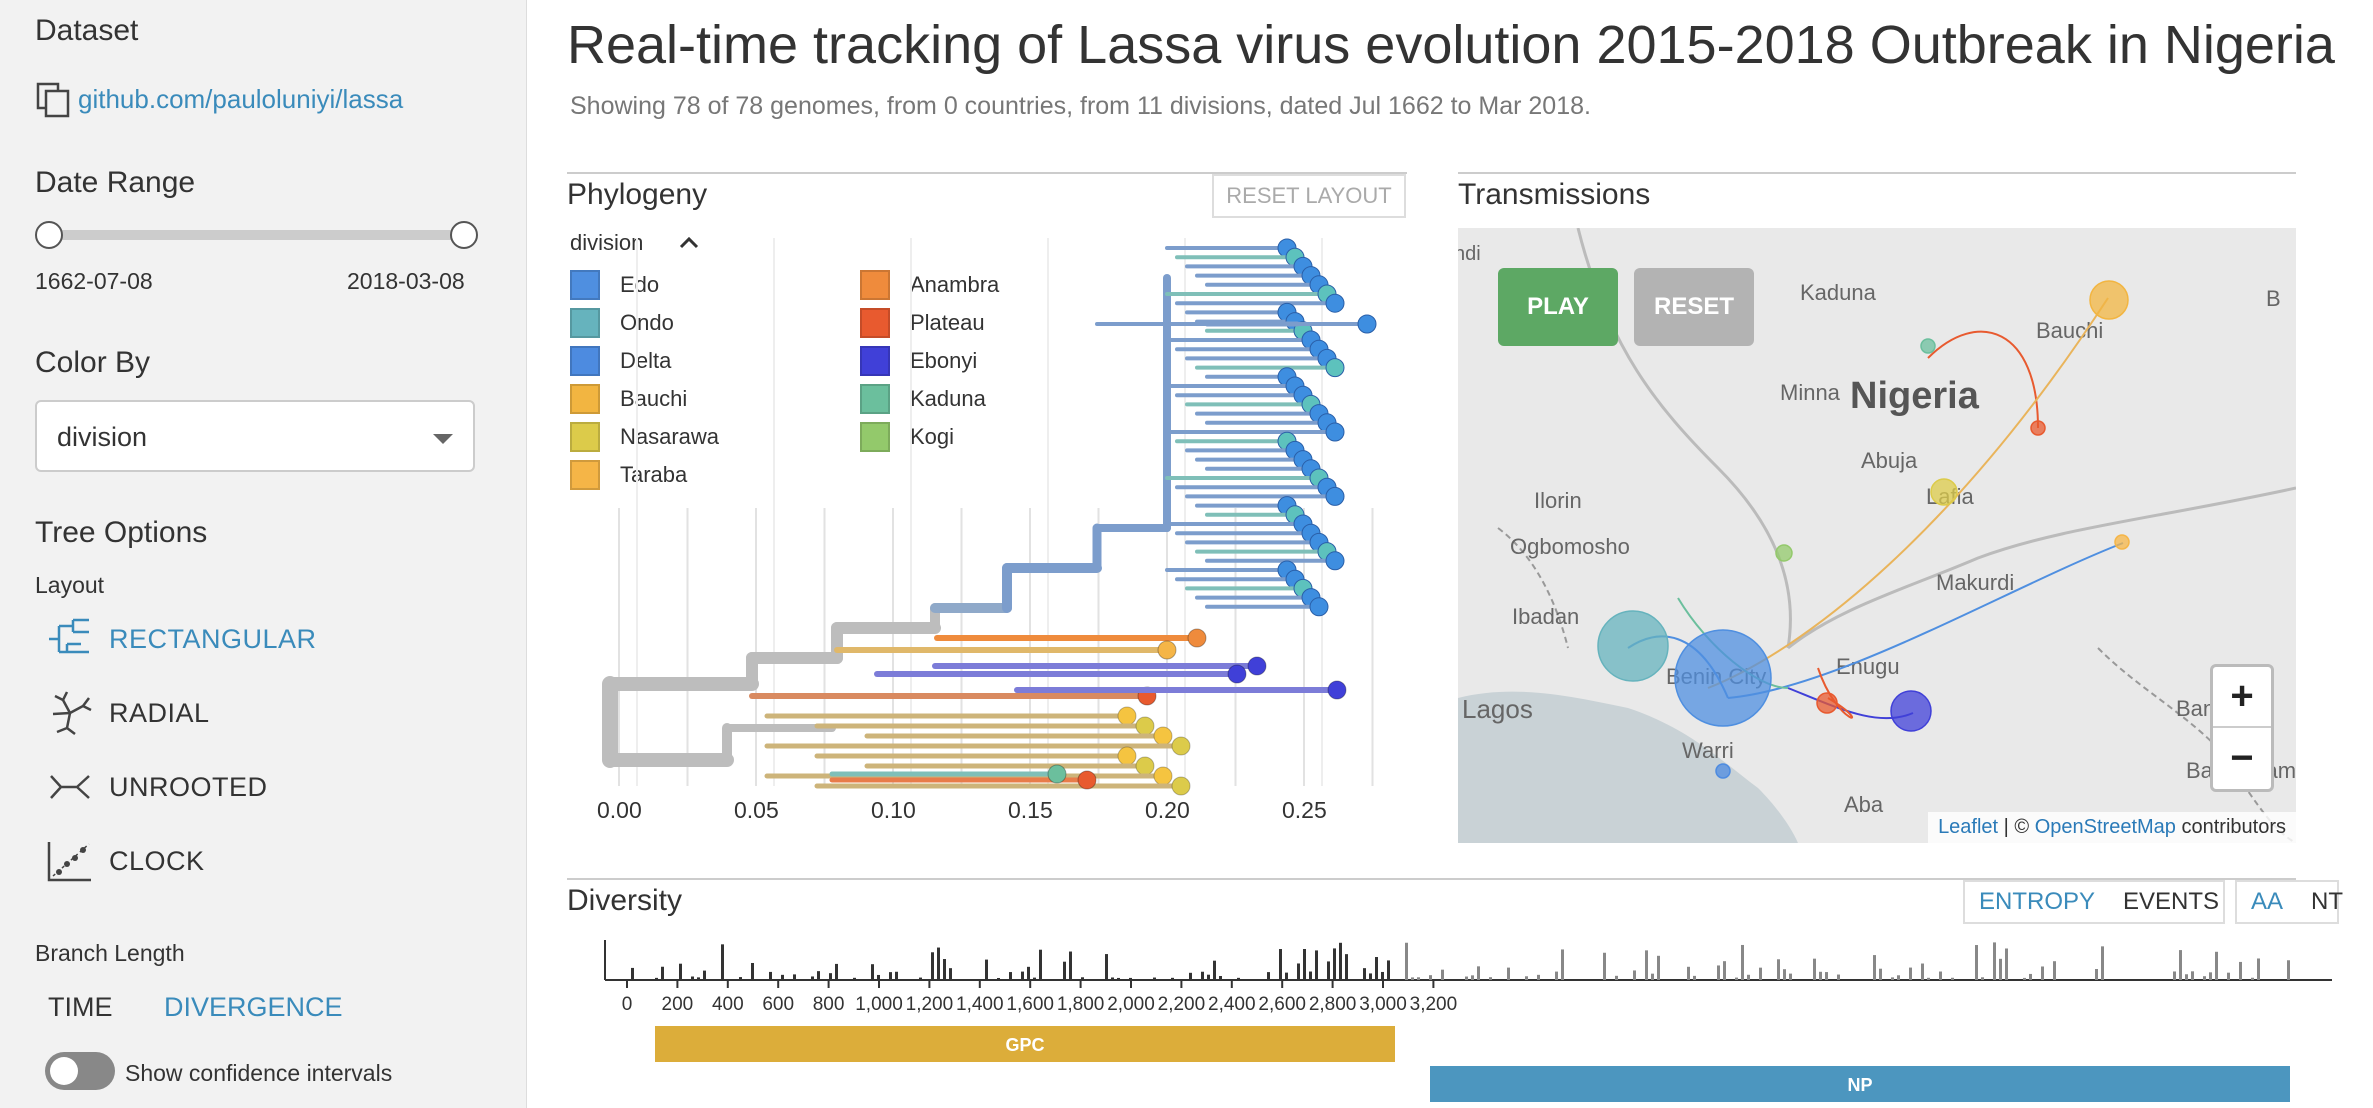  Describe the element at coordinates (241, 99) in the screenshot. I see `dataset-link: github.com/pauloluniyi/lassa` at that location.